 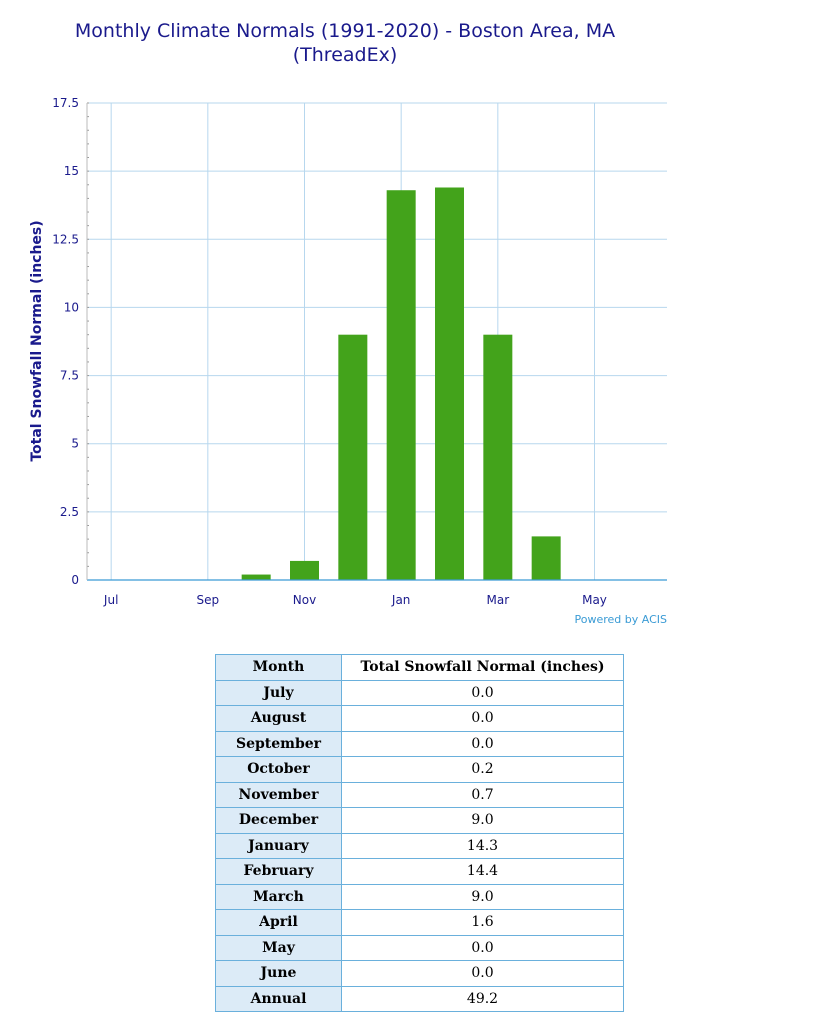 I want to click on y-tick-label: 15, so click(x=71, y=171).